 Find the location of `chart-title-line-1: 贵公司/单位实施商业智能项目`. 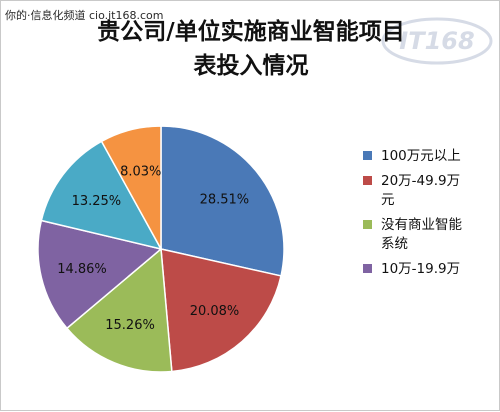

chart-title-line-1: 贵公司/单位实施商业智能项目 is located at coordinates (251, 32).